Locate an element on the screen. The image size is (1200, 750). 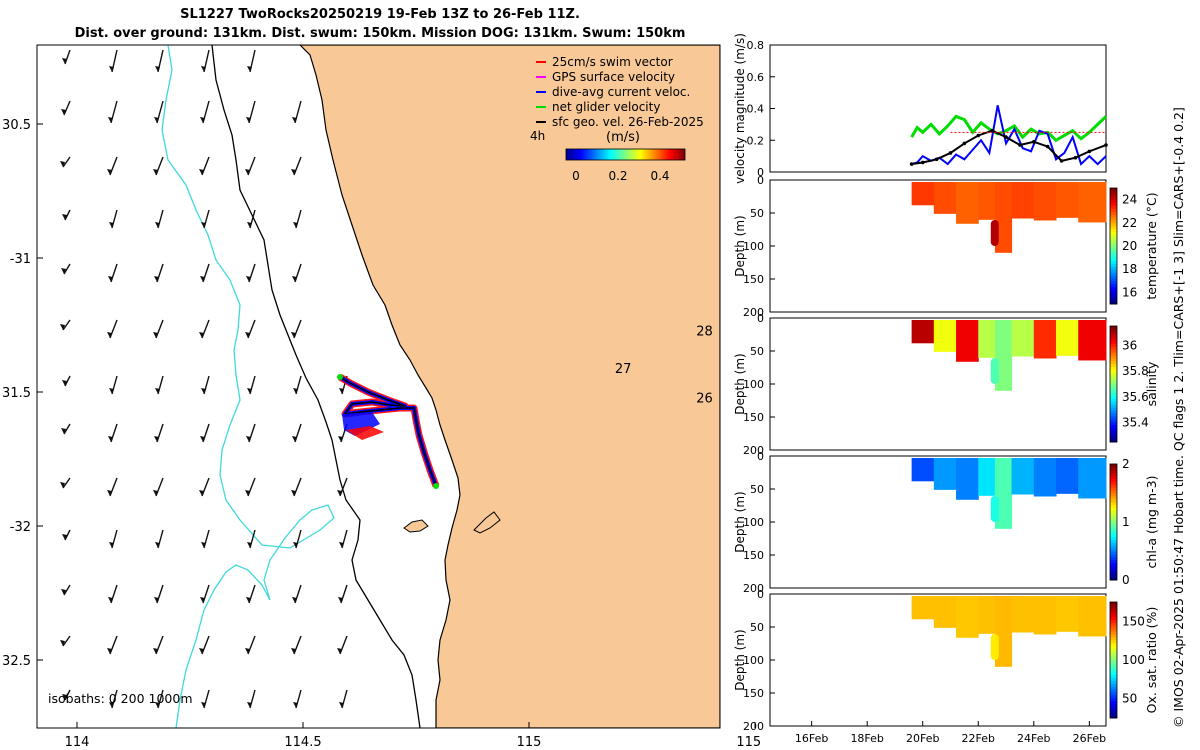
depth-ylabel: Depth (m) is located at coordinates (740, 383).